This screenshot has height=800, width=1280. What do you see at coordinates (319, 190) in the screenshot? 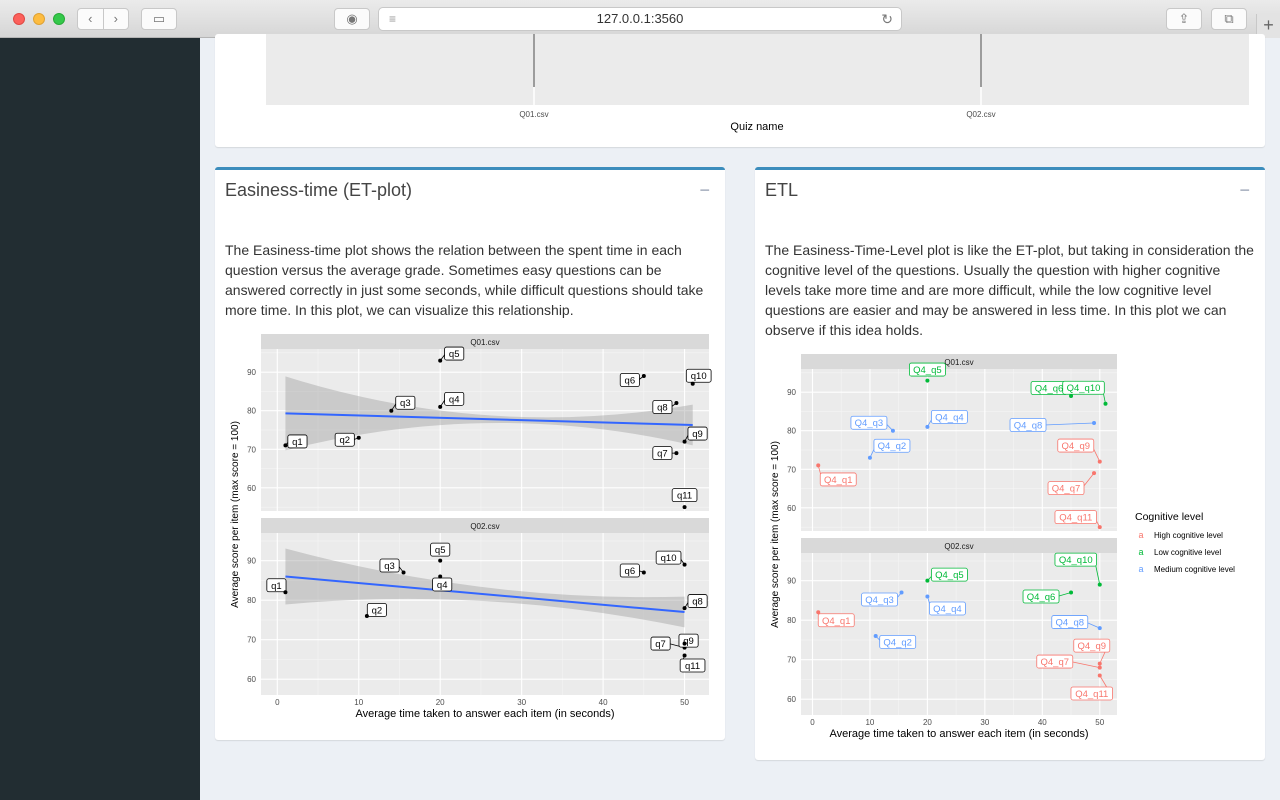
I see `box-title: Easiness-time (ET-plot)` at bounding box center [319, 190].